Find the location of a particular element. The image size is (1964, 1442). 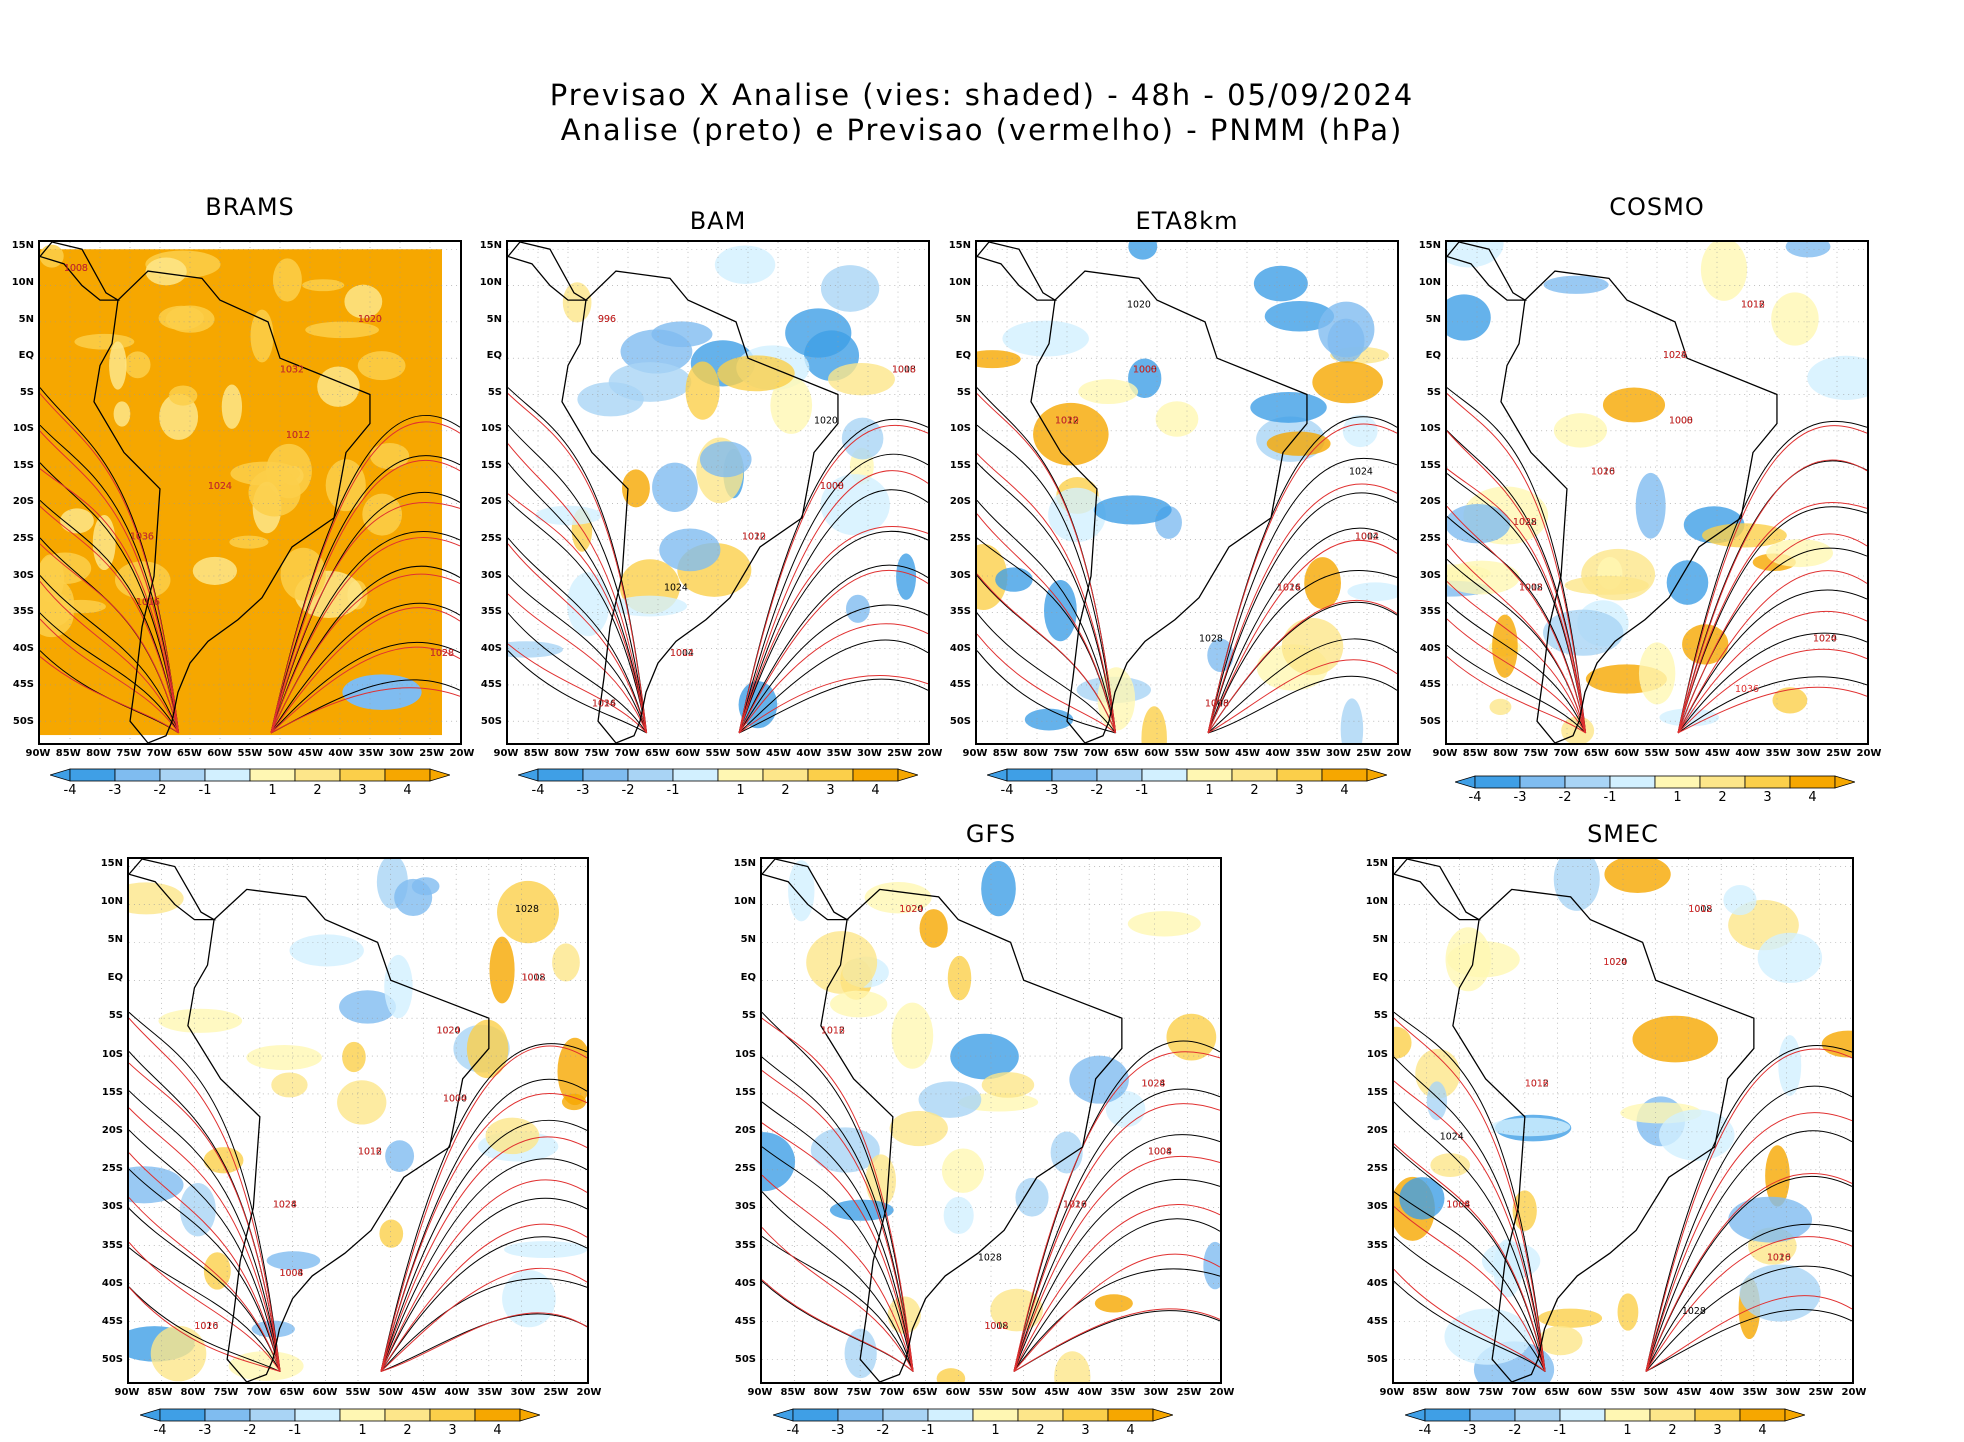

lon-tick-label: 20W is located at coordinates (589, 1392).